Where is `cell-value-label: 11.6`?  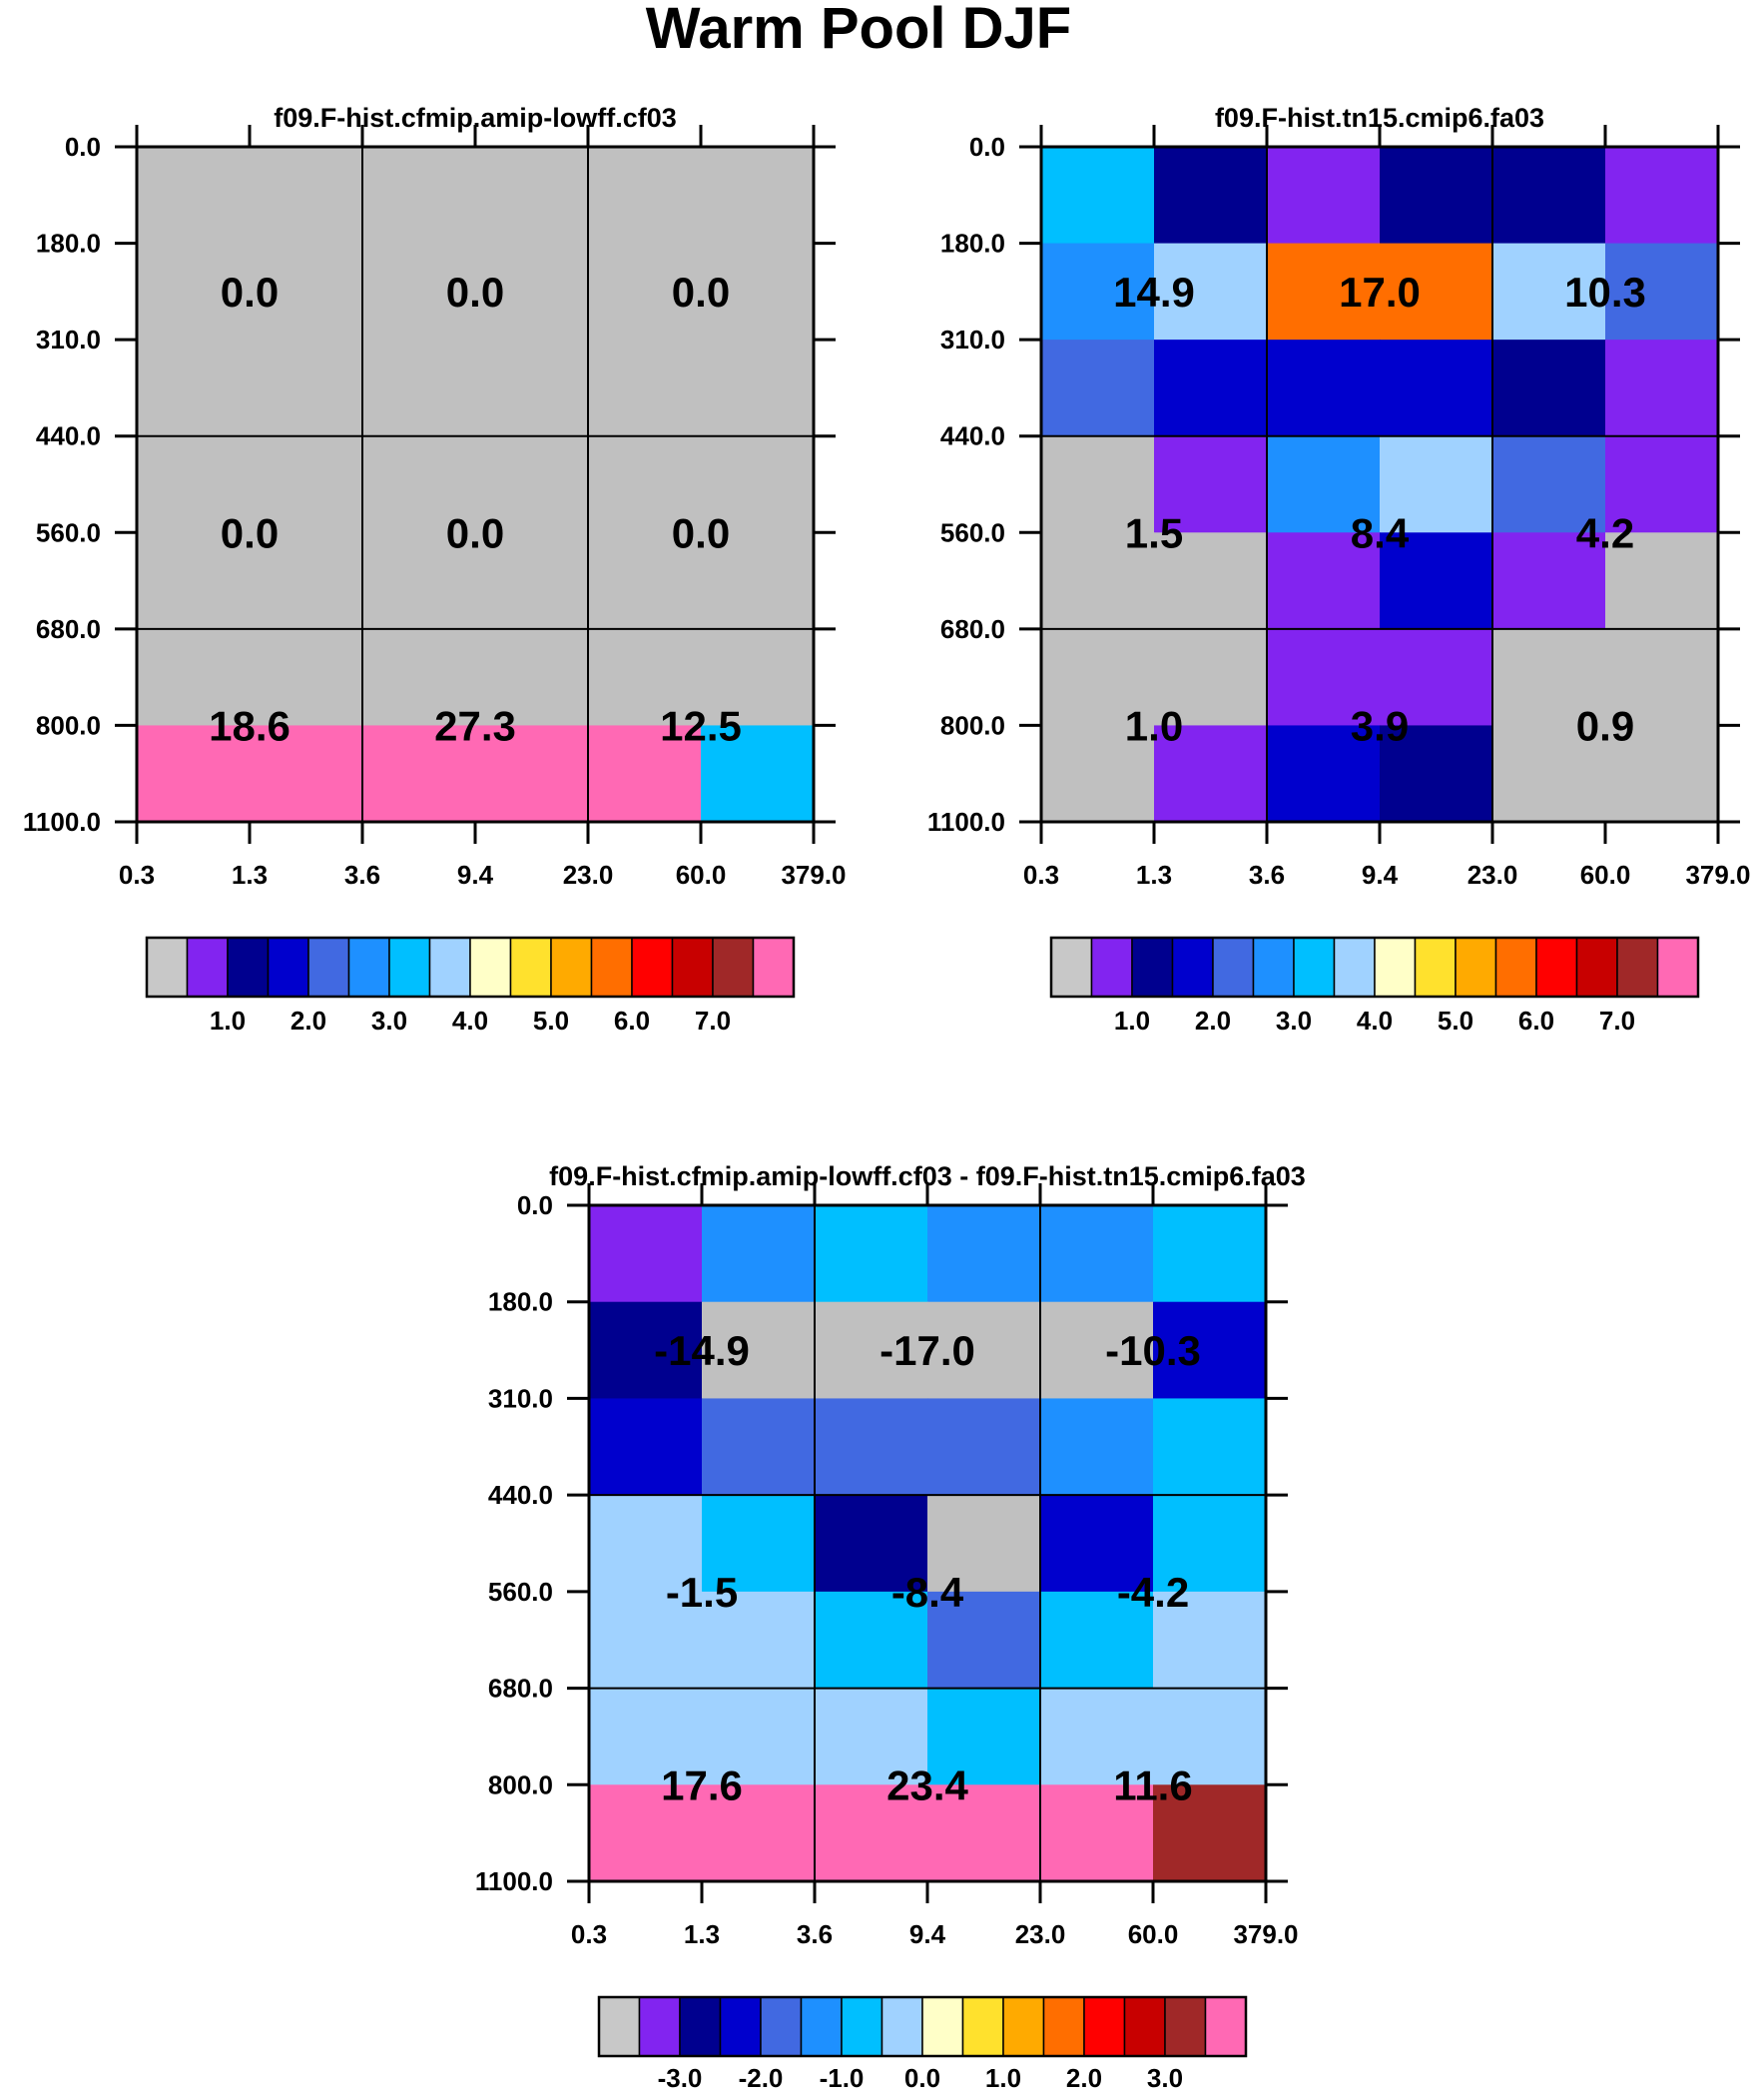 cell-value-label: 11.6 is located at coordinates (1153, 1784).